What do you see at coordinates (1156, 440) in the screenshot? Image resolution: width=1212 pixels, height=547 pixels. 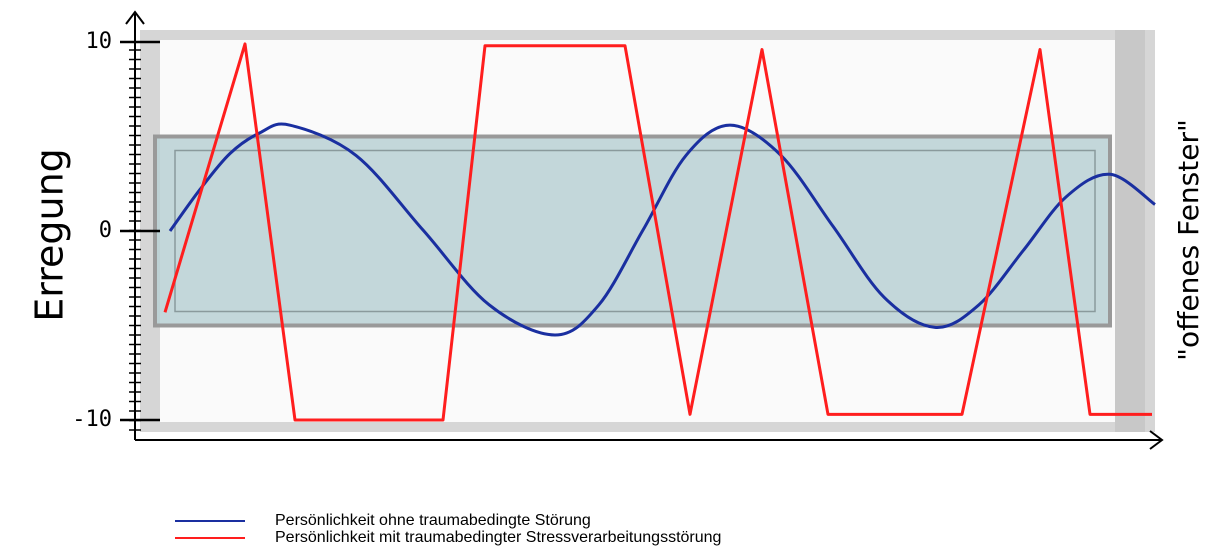 I see `x-arrow` at bounding box center [1156, 440].